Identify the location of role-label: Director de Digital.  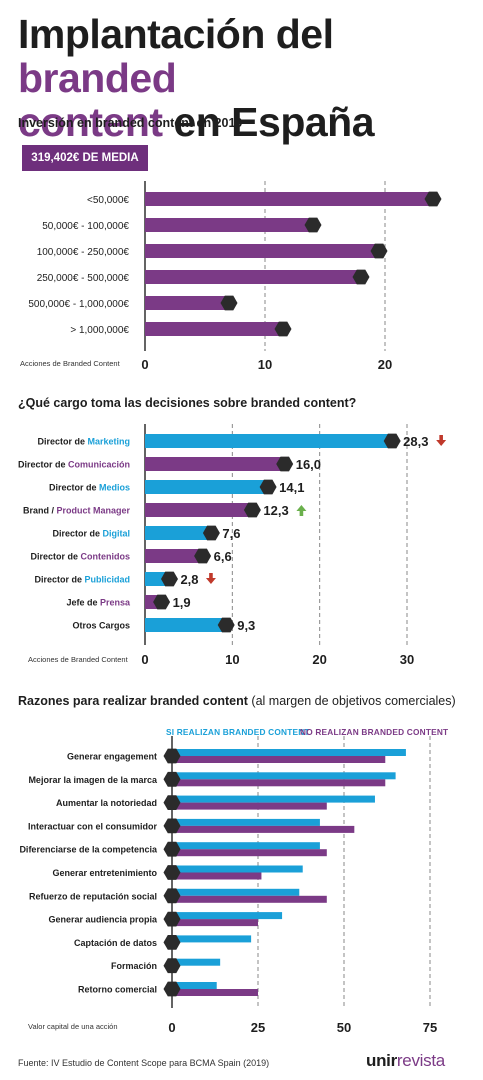
(91, 534).